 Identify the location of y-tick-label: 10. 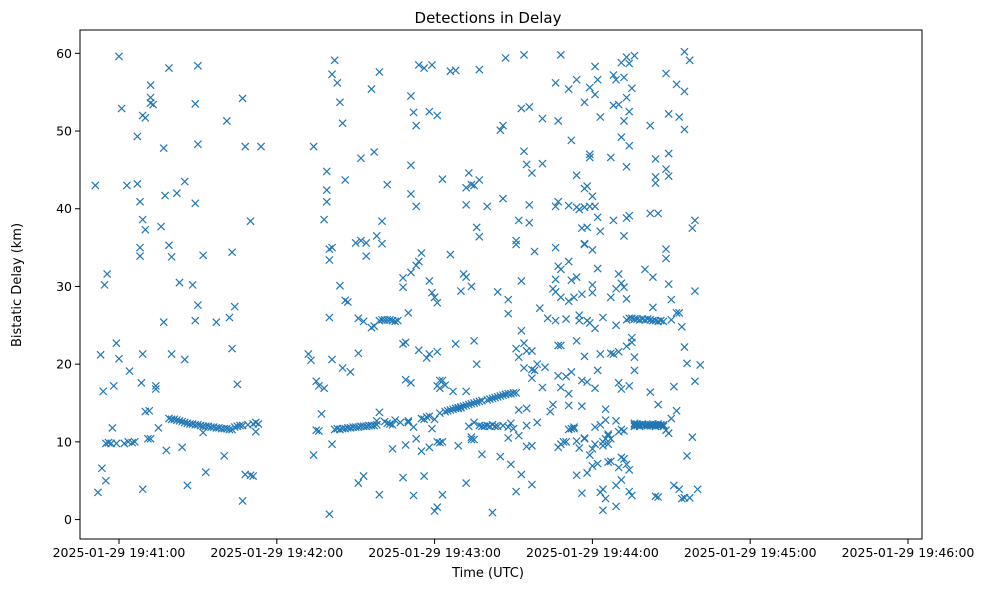
(64, 441).